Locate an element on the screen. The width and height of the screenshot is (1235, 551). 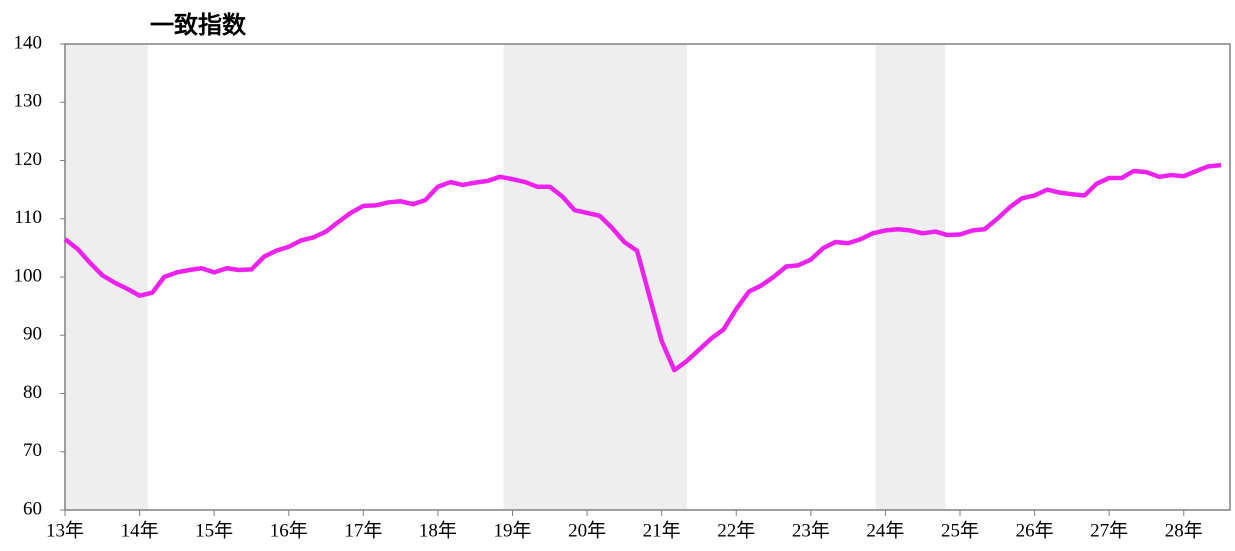
x-tick-label: 27年 is located at coordinates (1109, 530).